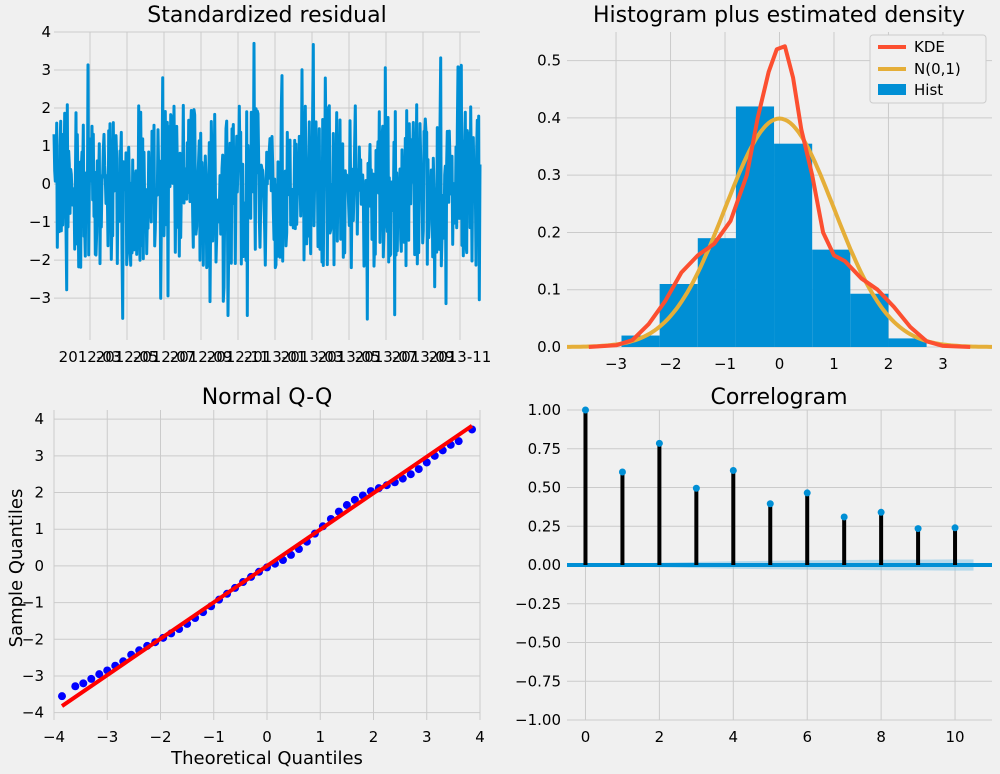 The height and width of the screenshot is (774, 1000). What do you see at coordinates (549, 347) in the screenshot?
I see `histogram-y-tick-label: 0.0` at bounding box center [549, 347].